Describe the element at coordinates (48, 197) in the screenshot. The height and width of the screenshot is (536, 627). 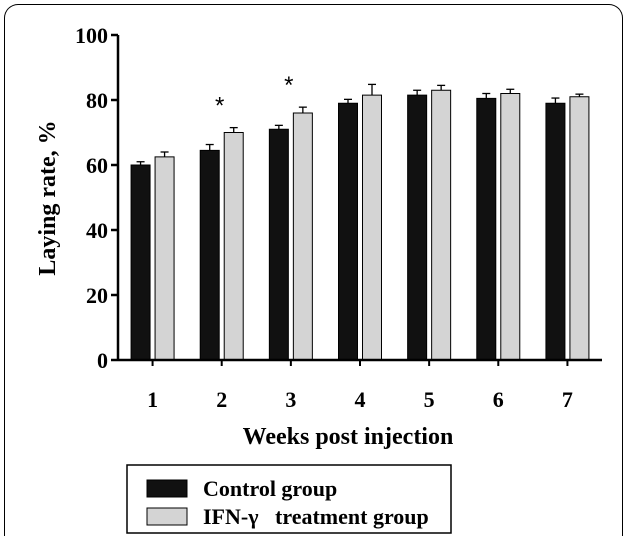
I see `y-axis-title: Laying rate, %` at that location.